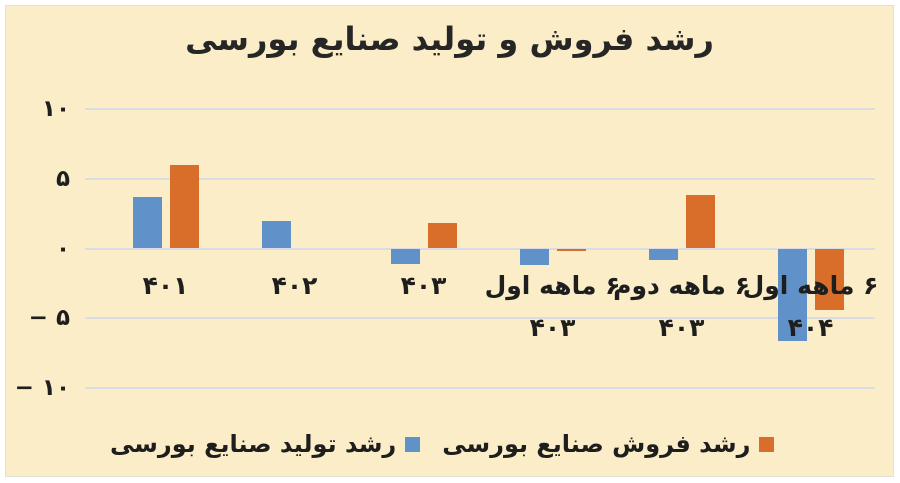 The width and height of the screenshot is (900, 483). What do you see at coordinates (480, 388) in the screenshot?
I see `gridline--10` at bounding box center [480, 388].